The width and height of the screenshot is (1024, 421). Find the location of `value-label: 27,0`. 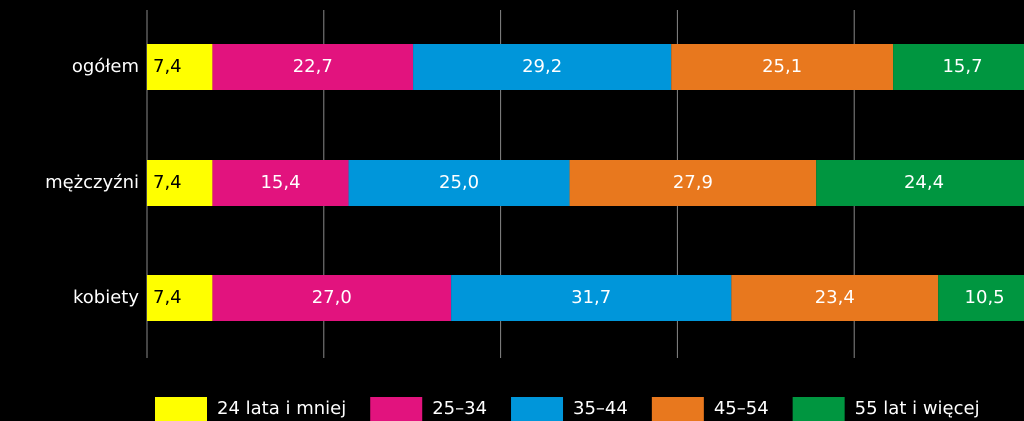

value-label: 27,0 is located at coordinates (332, 297).